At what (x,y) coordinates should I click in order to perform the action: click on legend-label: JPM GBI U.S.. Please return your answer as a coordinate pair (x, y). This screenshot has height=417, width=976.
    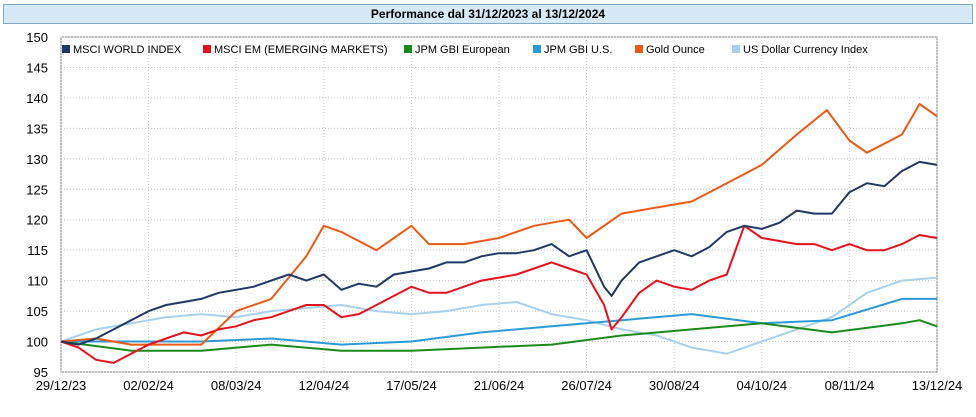
    Looking at the image, I should click on (578, 50).